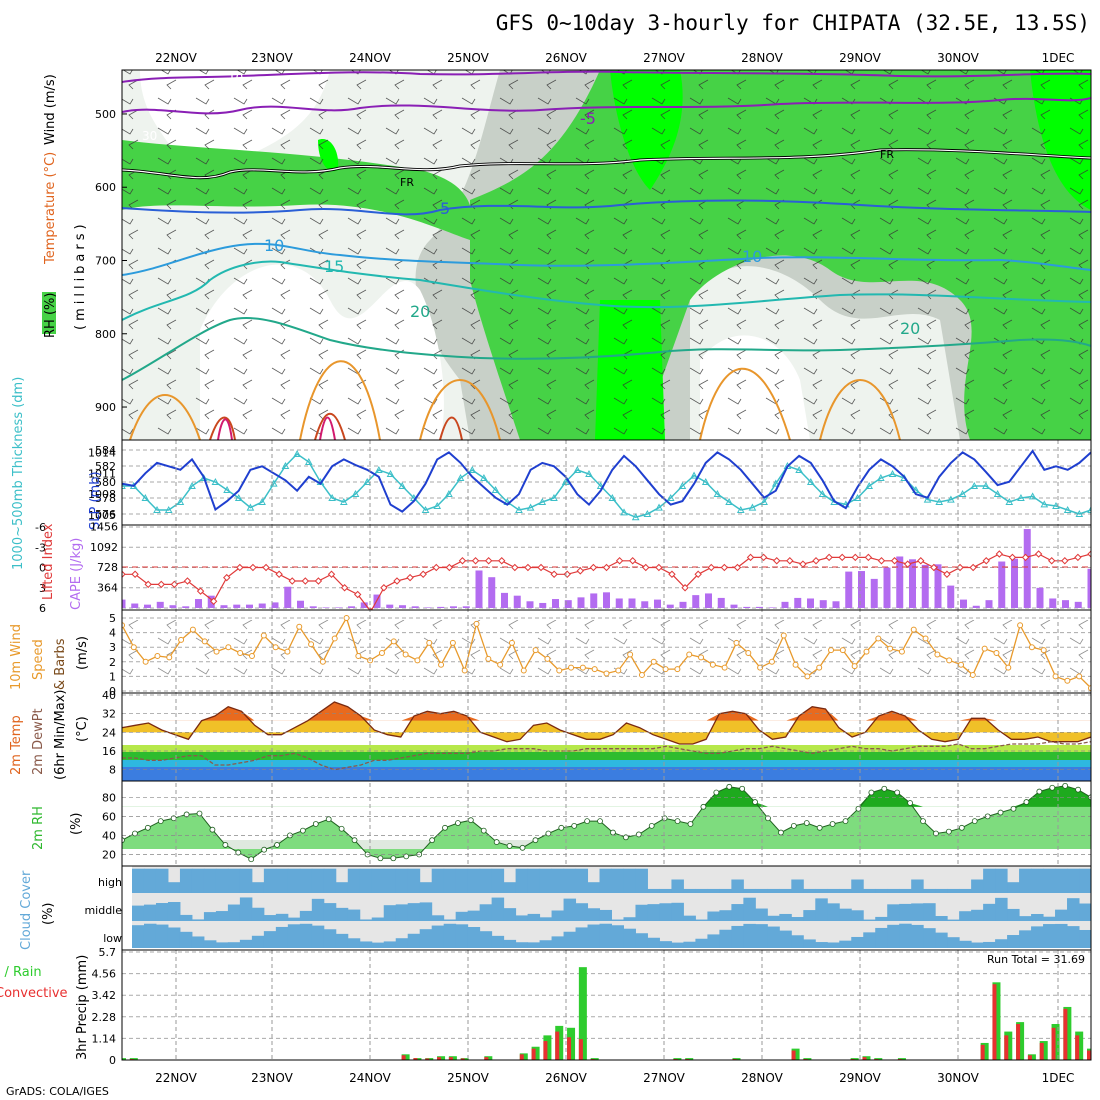 The width and height of the screenshot is (1100, 1100). Describe the element at coordinates (60, 664) in the screenshot. I see `wind-label-3: & Barbs` at that location.